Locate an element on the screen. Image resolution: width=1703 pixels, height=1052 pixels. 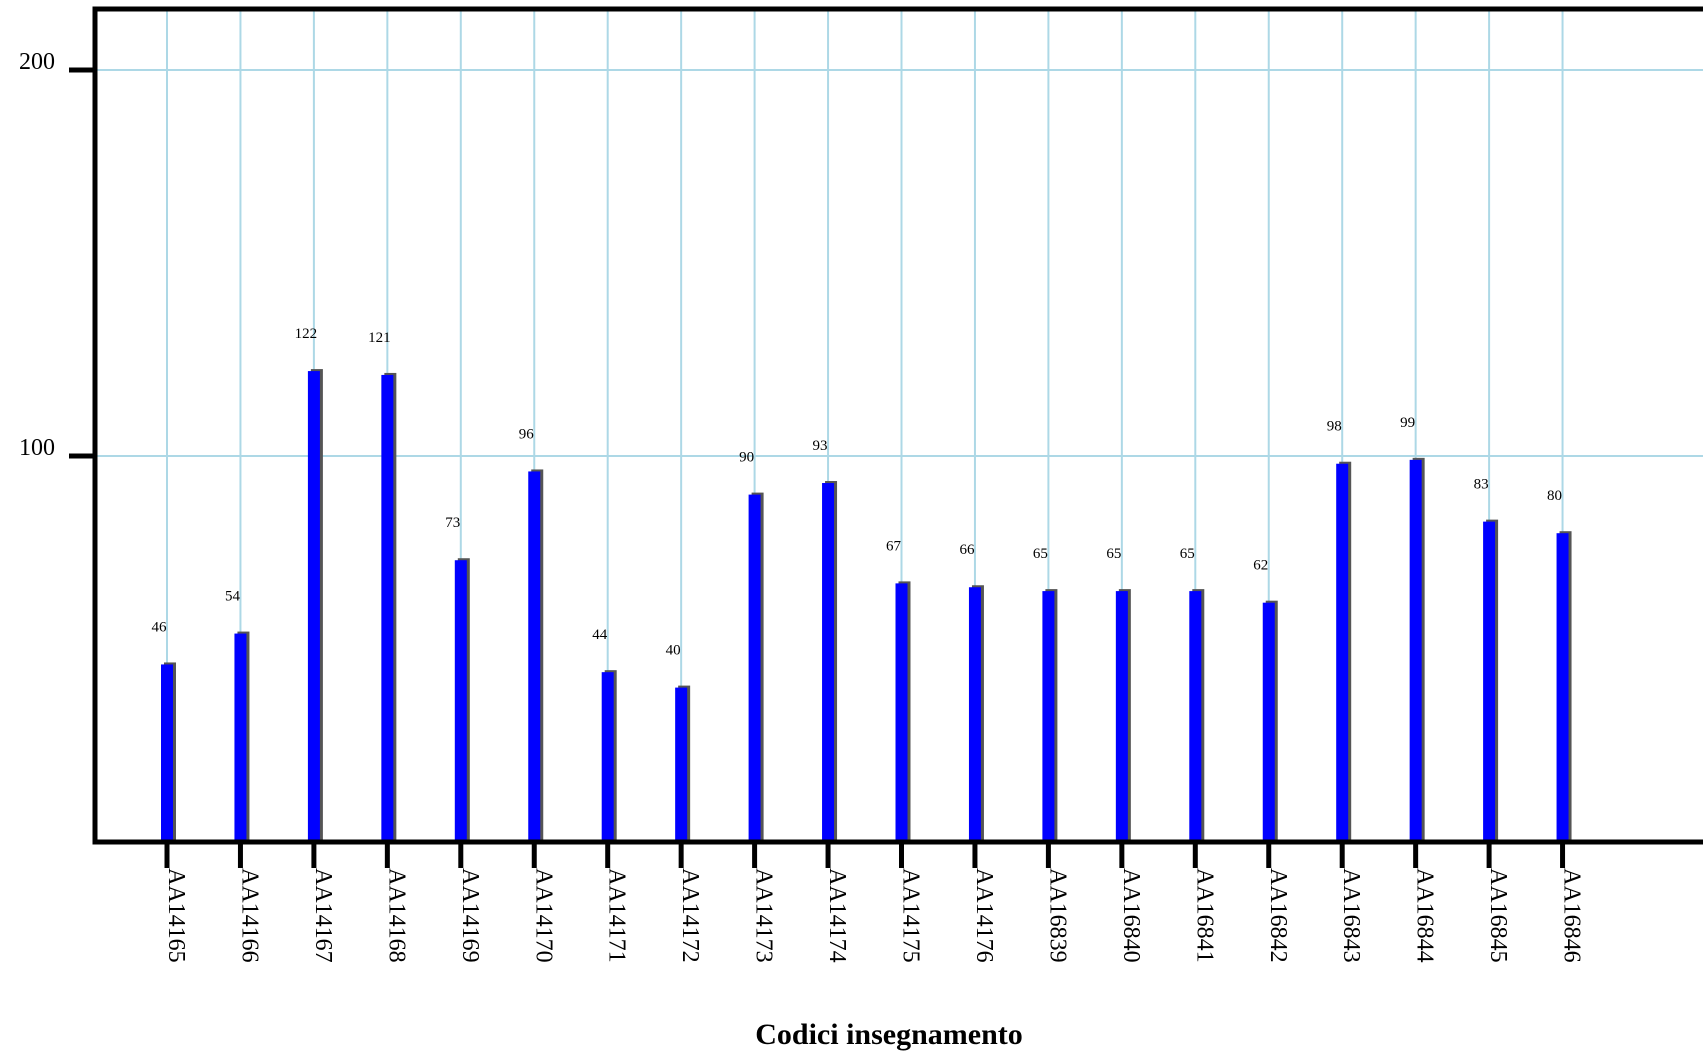
data-label: 54 is located at coordinates (233, 597).